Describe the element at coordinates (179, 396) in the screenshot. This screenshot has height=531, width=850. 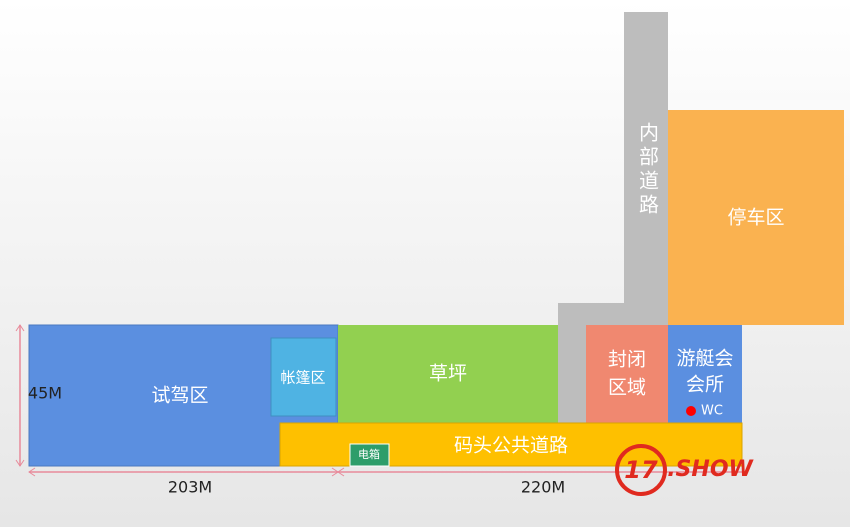
I see `test-drive-label: 试驾区` at that location.